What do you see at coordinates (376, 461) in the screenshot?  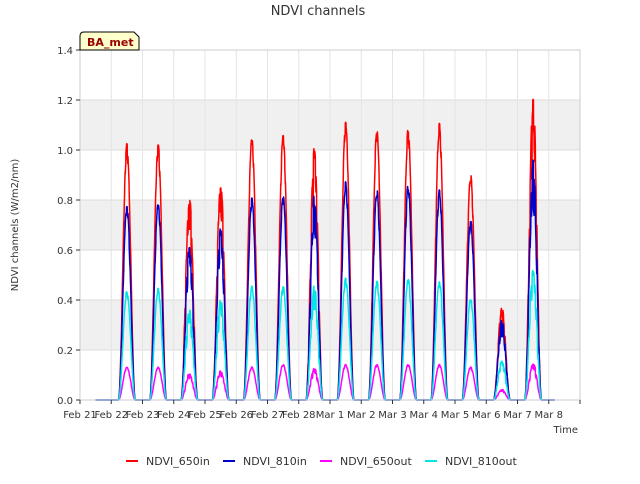 I see `legend-label: NDVI_650out` at bounding box center [376, 461].